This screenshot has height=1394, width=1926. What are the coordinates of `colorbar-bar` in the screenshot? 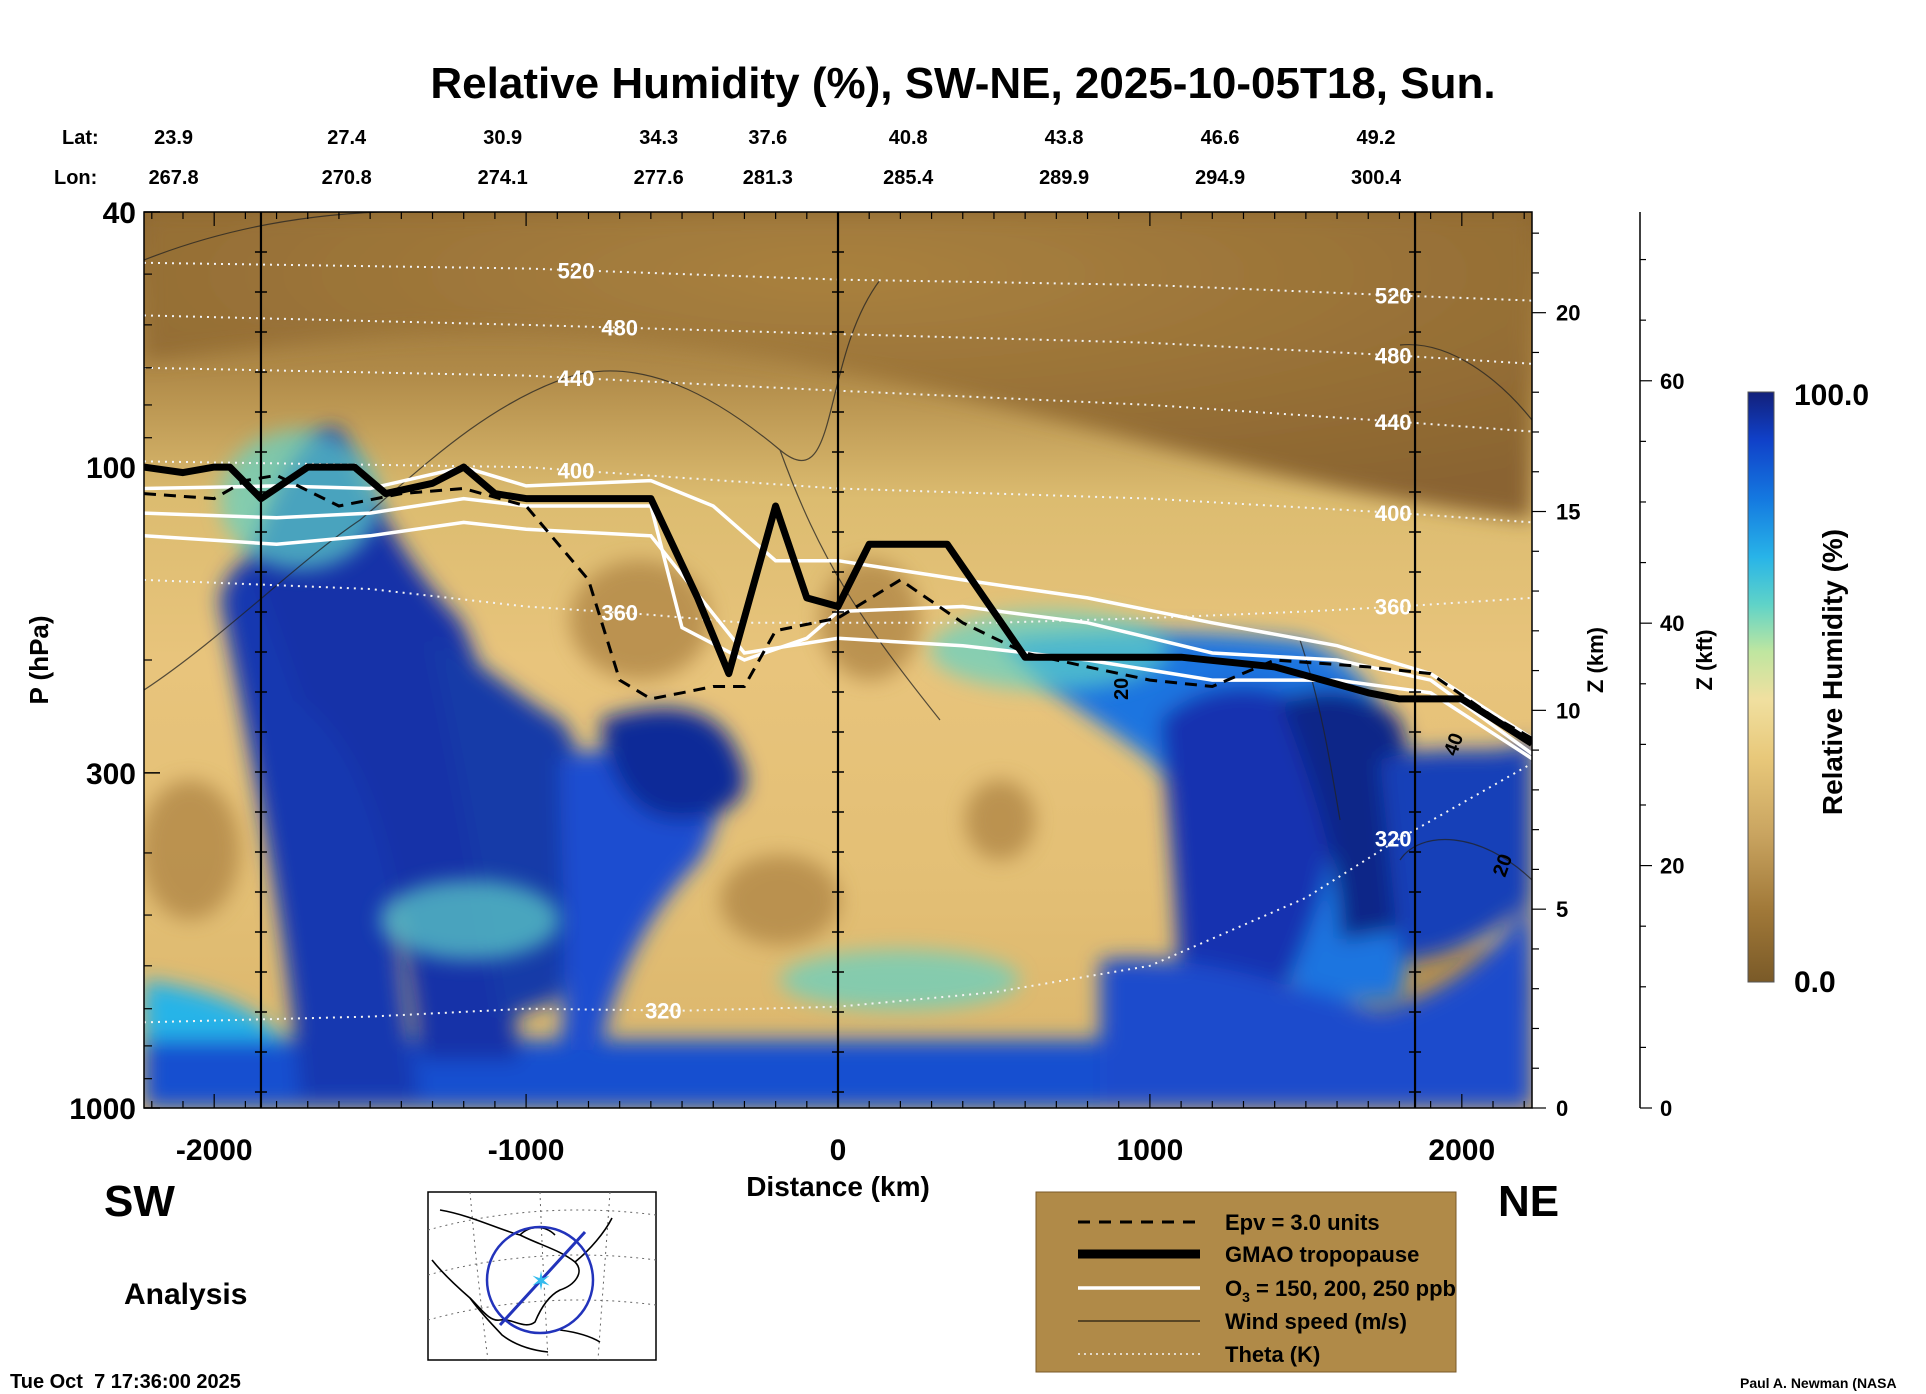 It's located at (1761, 687).